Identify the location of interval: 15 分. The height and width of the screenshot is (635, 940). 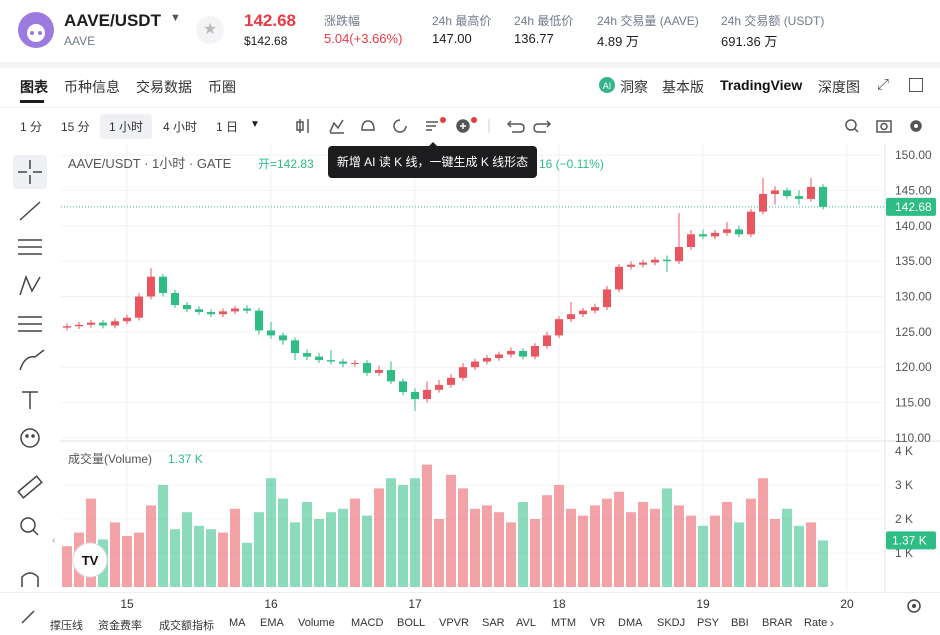
(75, 127).